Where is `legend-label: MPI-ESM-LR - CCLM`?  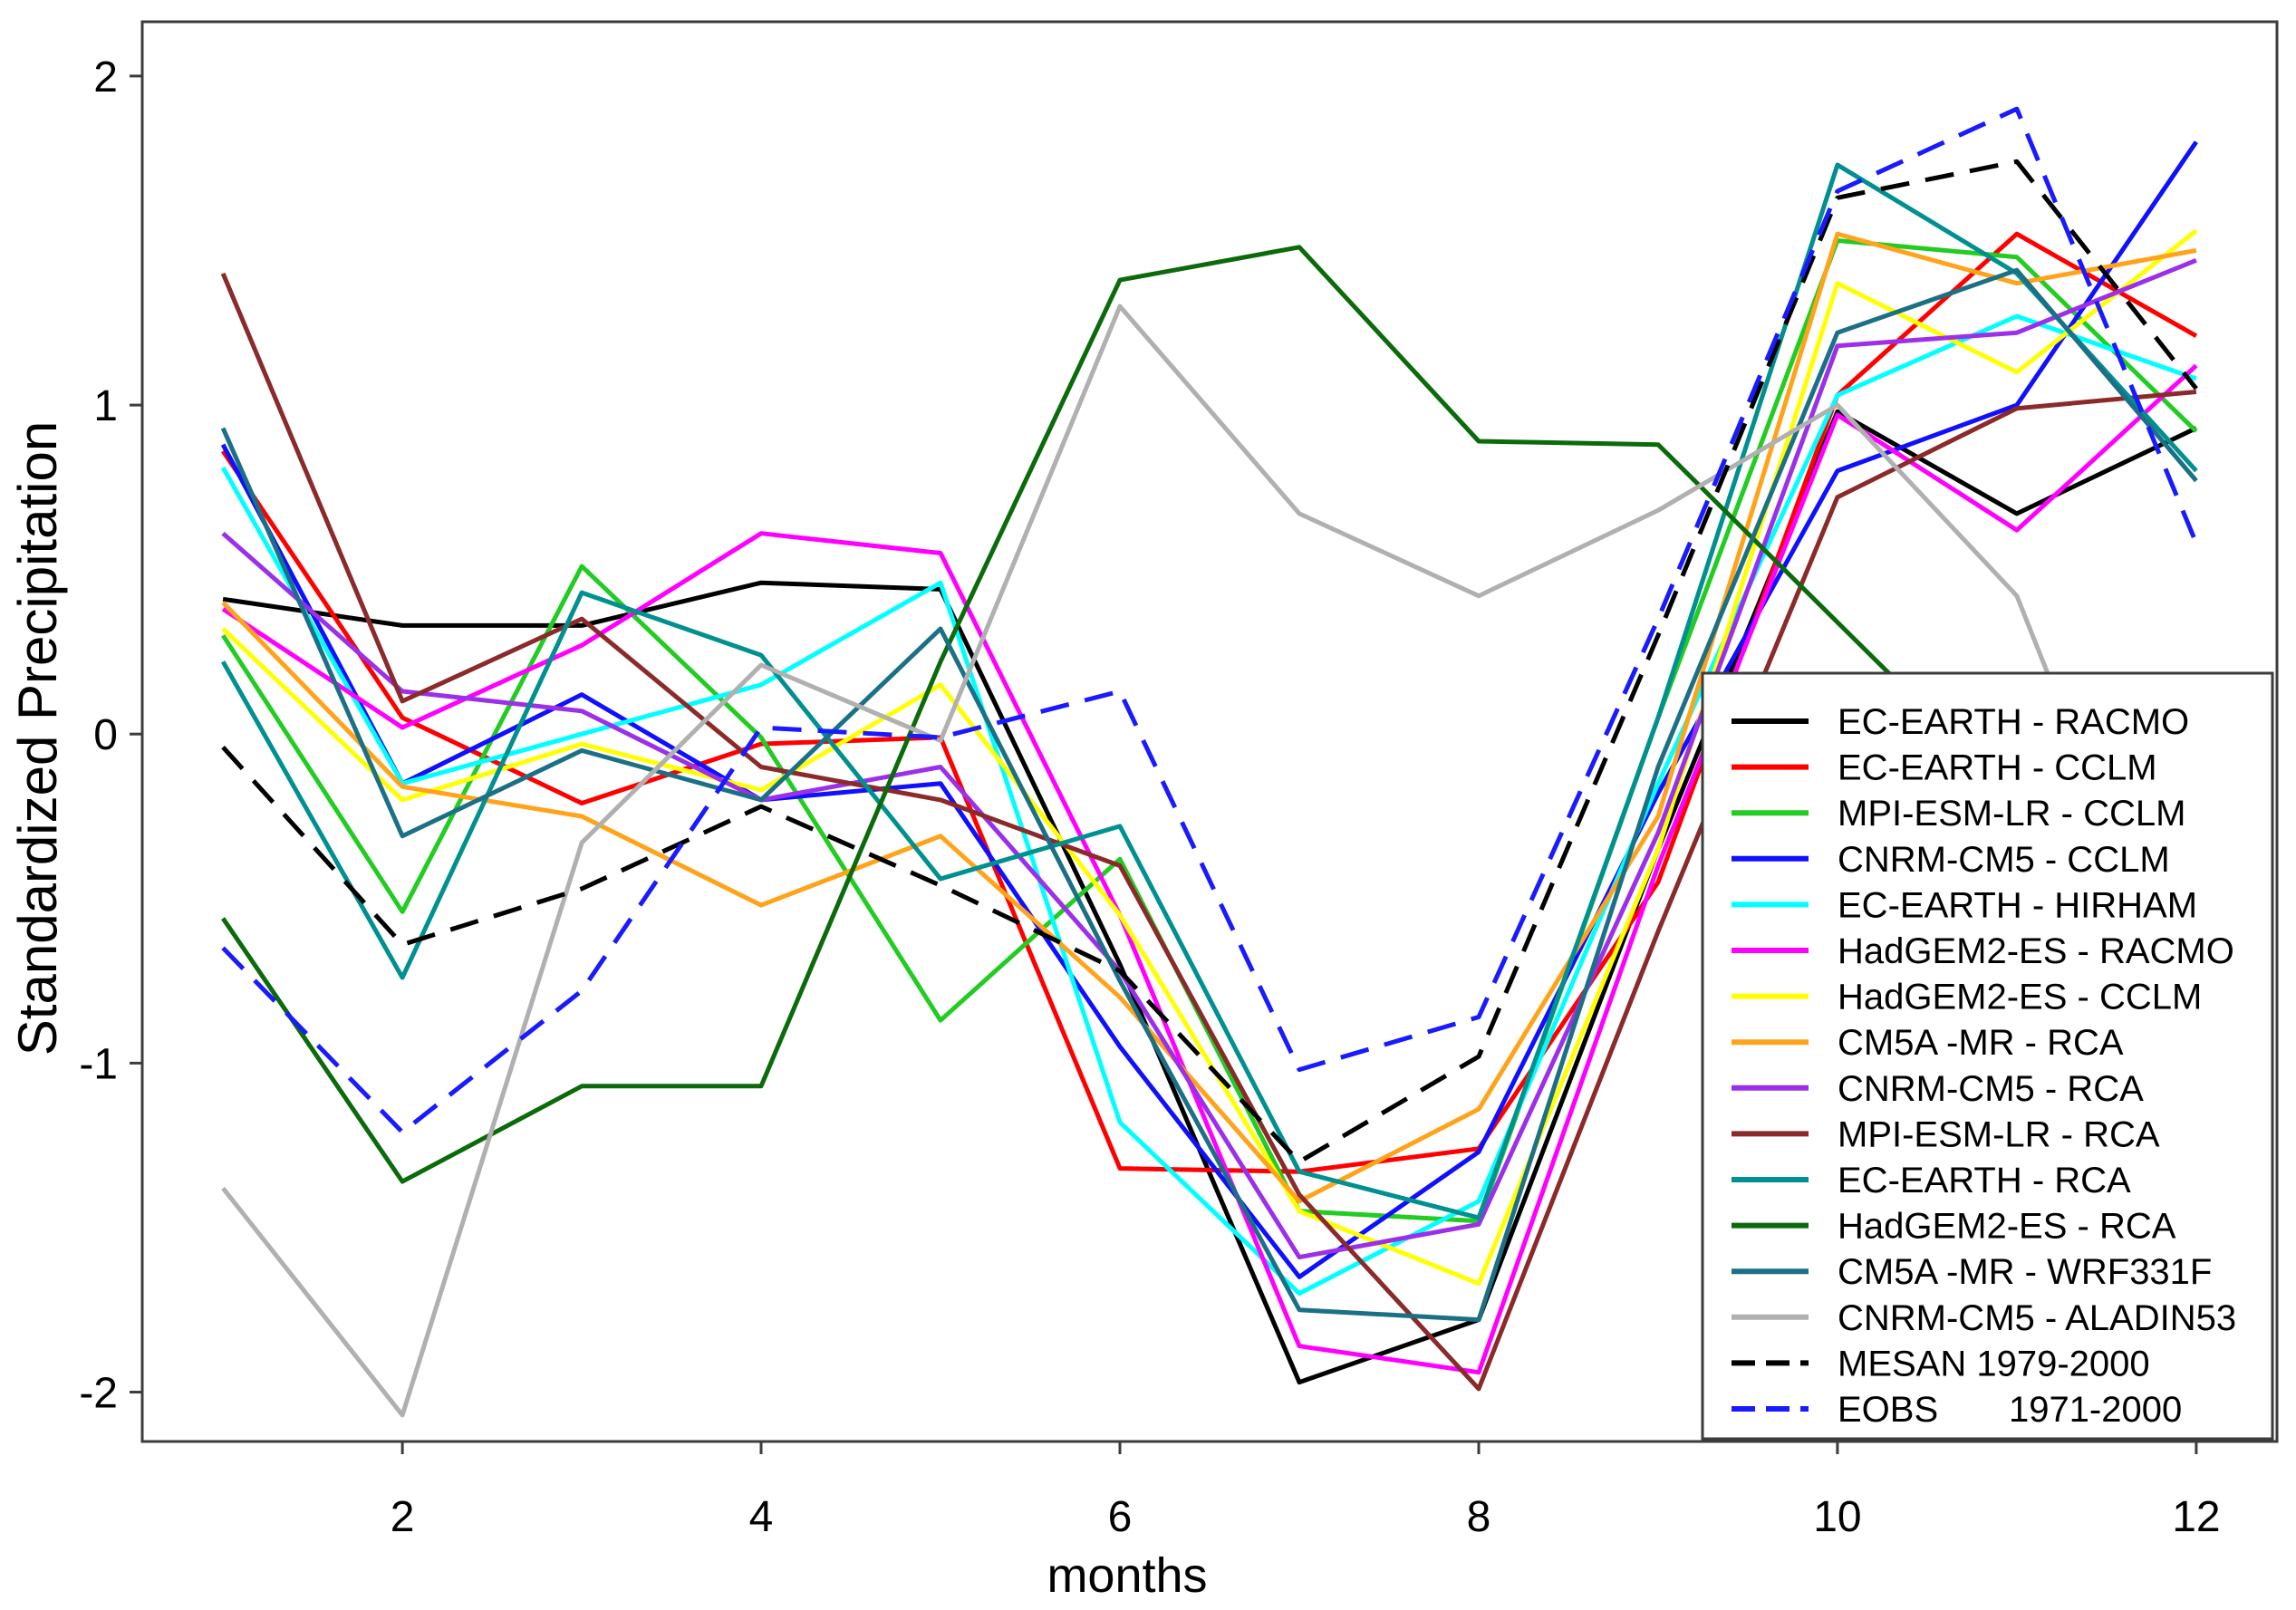
legend-label: MPI-ESM-LR - CCLM is located at coordinates (2012, 814).